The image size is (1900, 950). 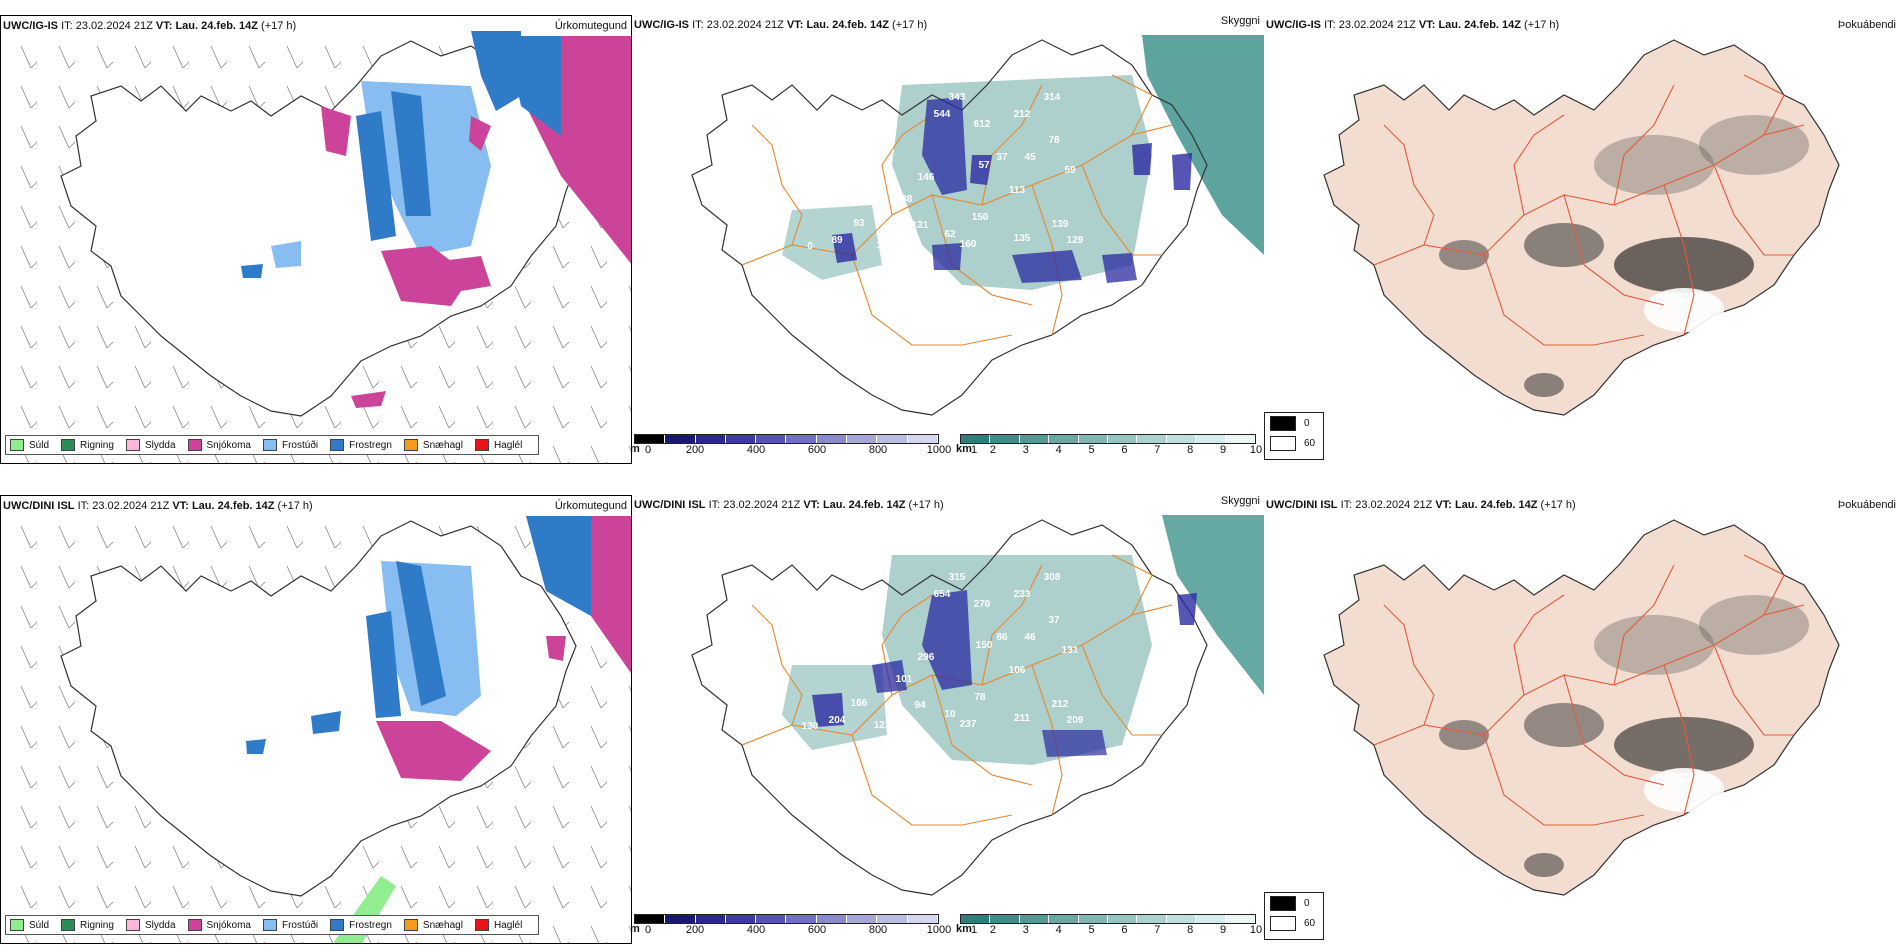 What do you see at coordinates (39, 506) in the screenshot?
I see `model-name: UWC/DINI ISL` at bounding box center [39, 506].